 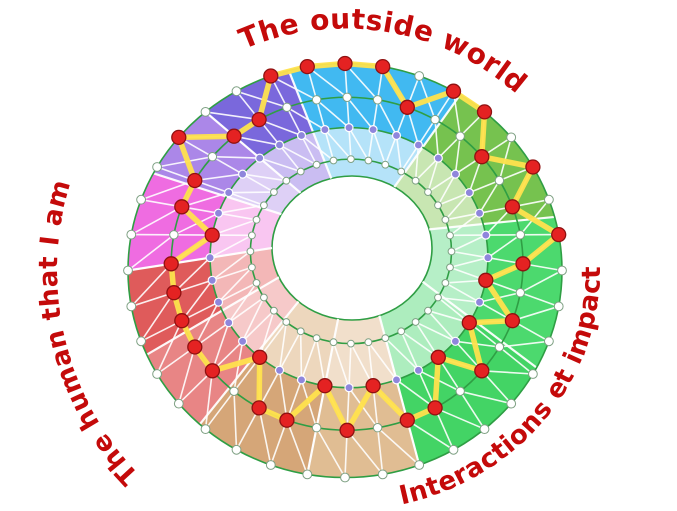 I want to click on sector-green-b, so click(x=466, y=391).